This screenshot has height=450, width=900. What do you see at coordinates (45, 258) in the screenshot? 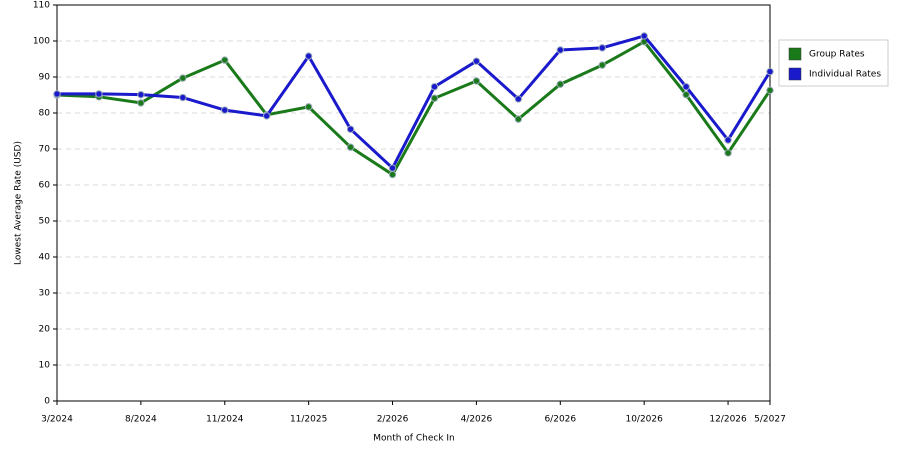
I see `y-tick-label: 40` at bounding box center [45, 258].